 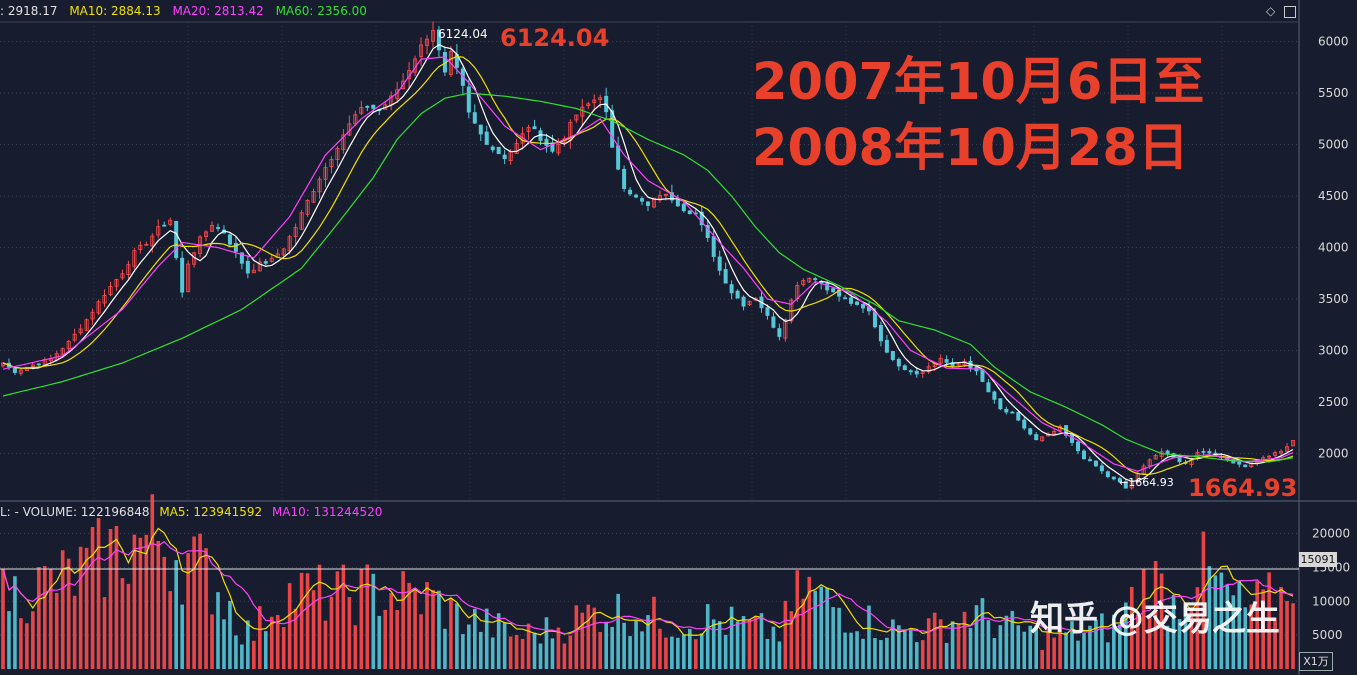 What do you see at coordinates (327, 512) in the screenshot?
I see `volume-ma10-legend: MA10: 131244520` at bounding box center [327, 512].